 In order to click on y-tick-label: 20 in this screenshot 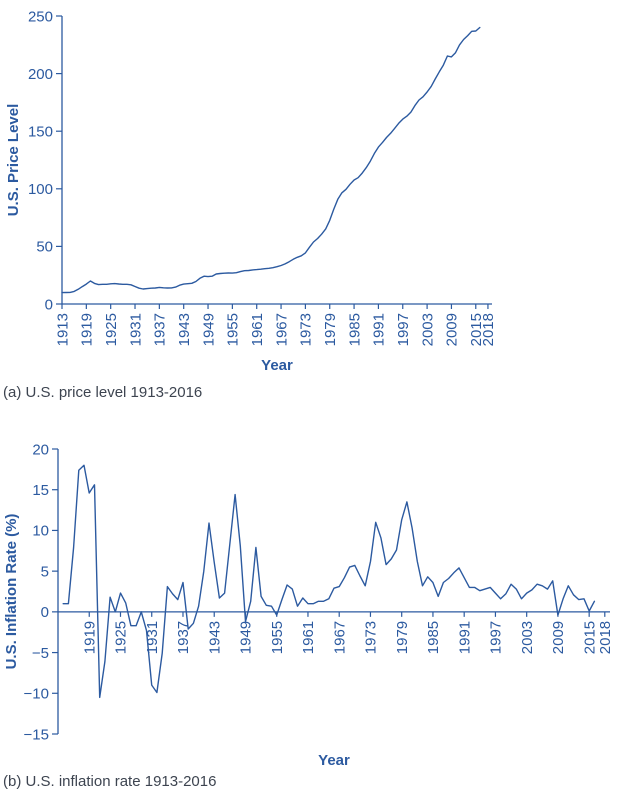, I will do `click(40, 449)`.